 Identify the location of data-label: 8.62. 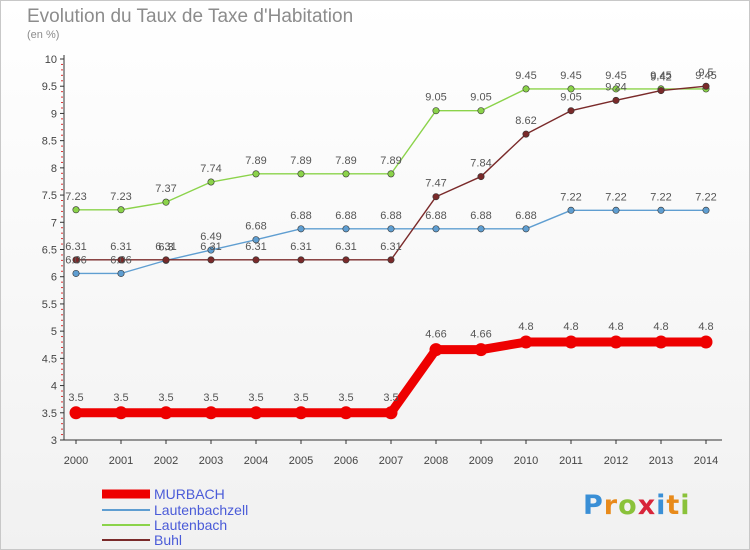
(525, 121).